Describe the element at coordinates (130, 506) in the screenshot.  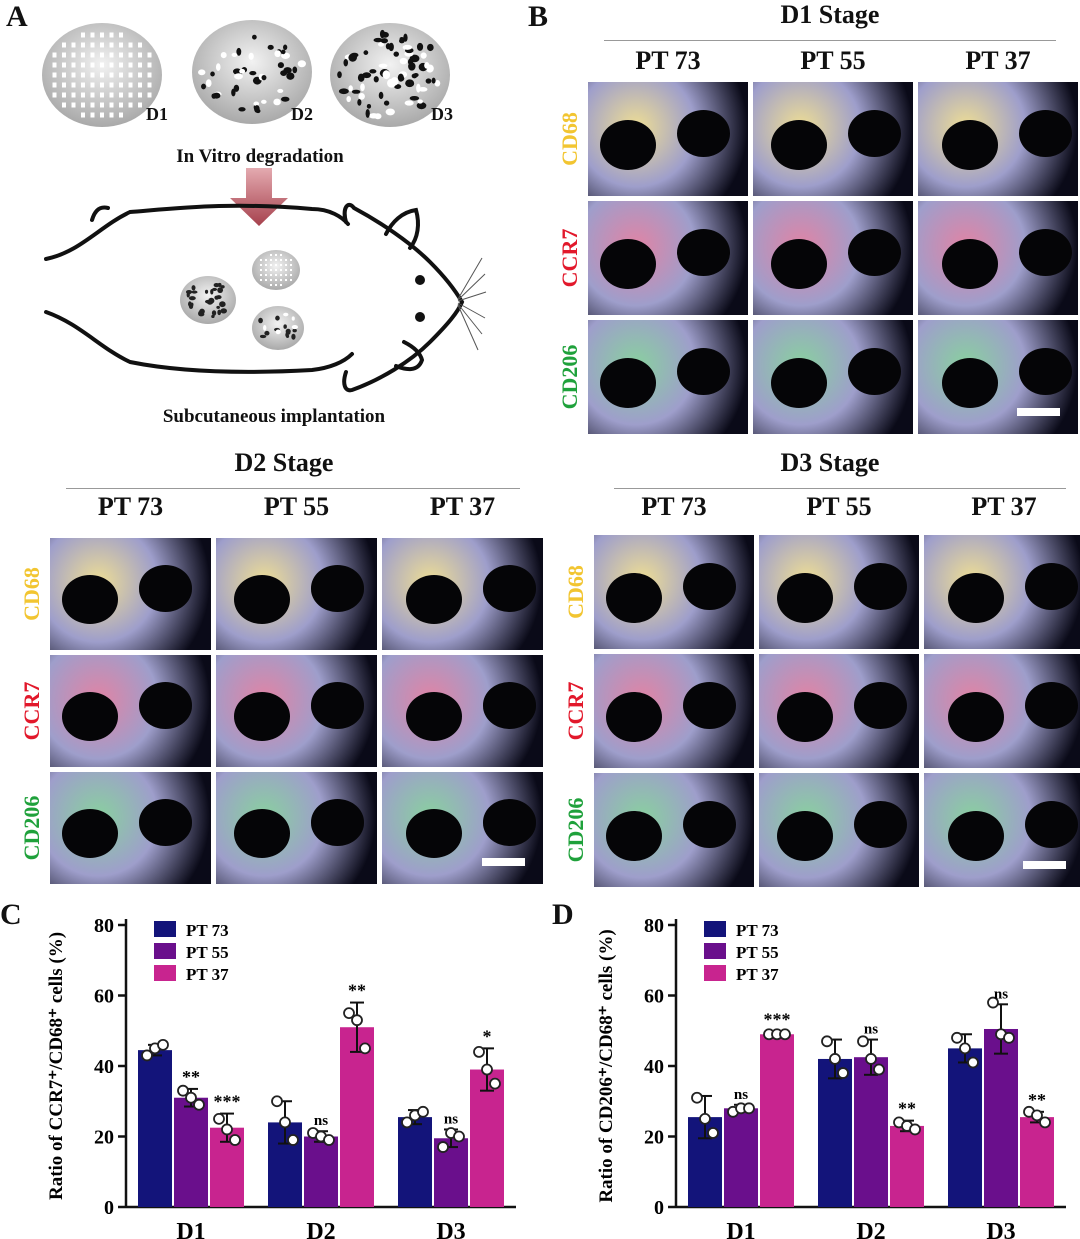
I see `column-label-pt-73: PT 73` at that location.